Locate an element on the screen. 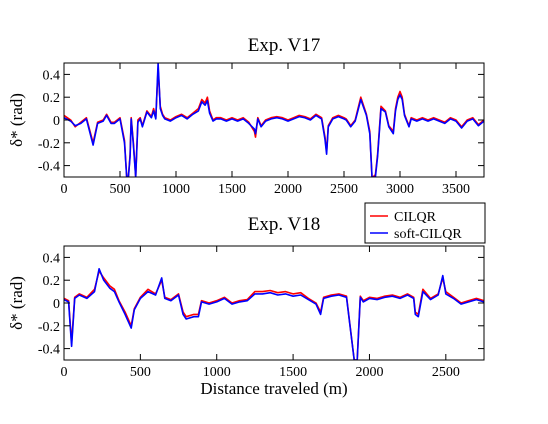 The height and width of the screenshot is (424, 548). x-tick-label: 3000 is located at coordinates (400, 189).